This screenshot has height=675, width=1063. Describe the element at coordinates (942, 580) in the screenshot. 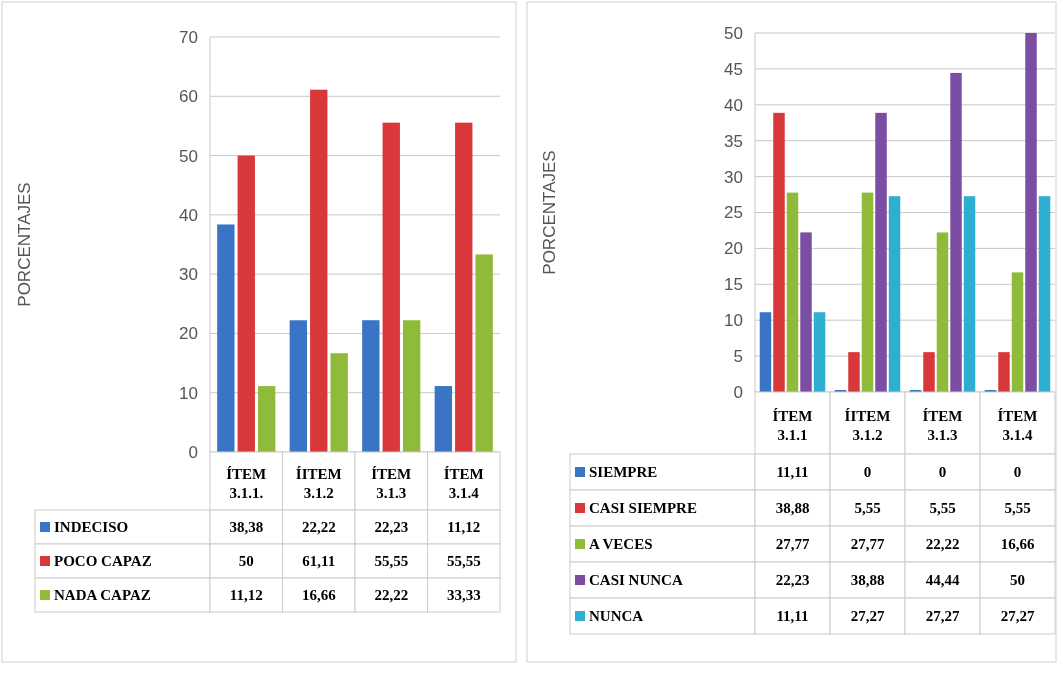

I see `data-label: 44,44` at that location.